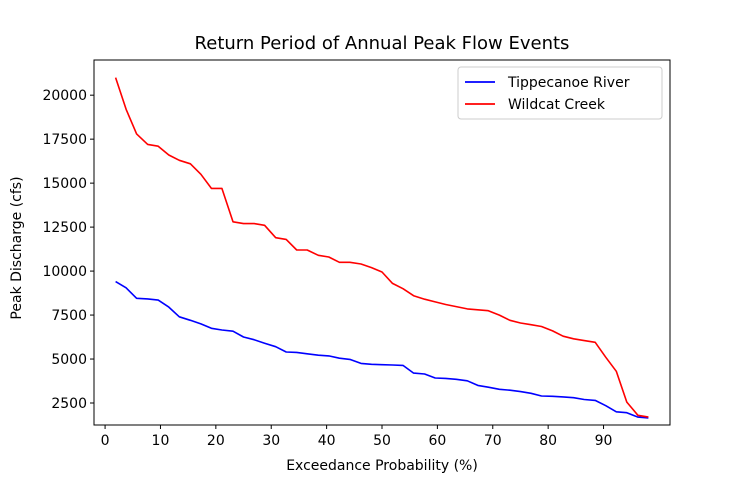 The width and height of the screenshot is (745, 480). What do you see at coordinates (382, 441) in the screenshot?
I see `x-tick-label: 50` at bounding box center [382, 441].